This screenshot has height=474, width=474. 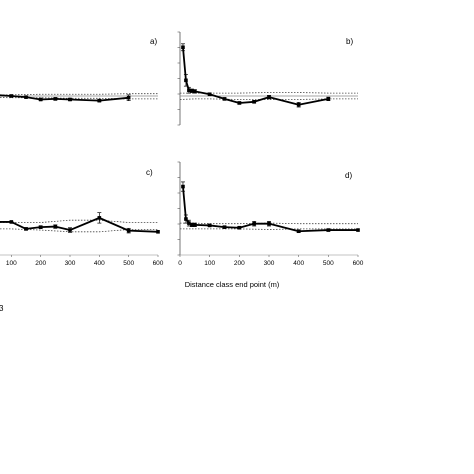 I want to click on panel-label: b), so click(x=349, y=41).